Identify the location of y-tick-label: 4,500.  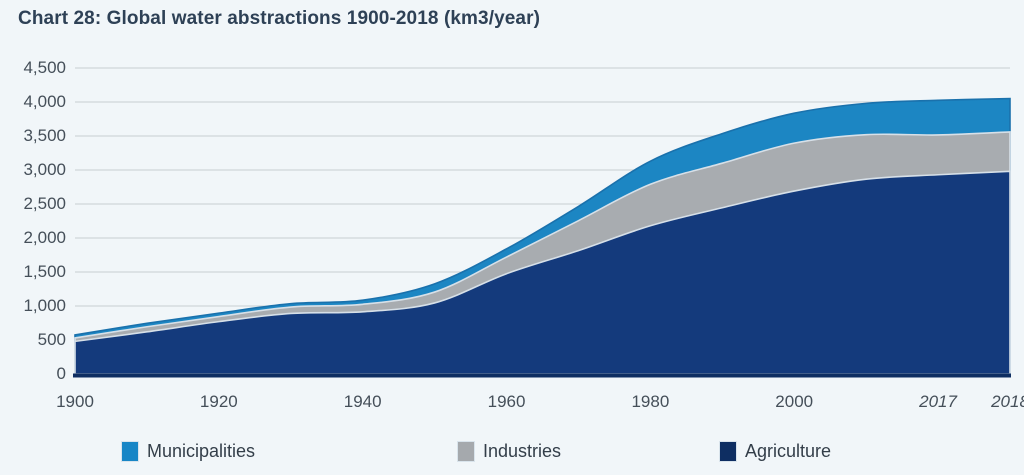
(44, 67).